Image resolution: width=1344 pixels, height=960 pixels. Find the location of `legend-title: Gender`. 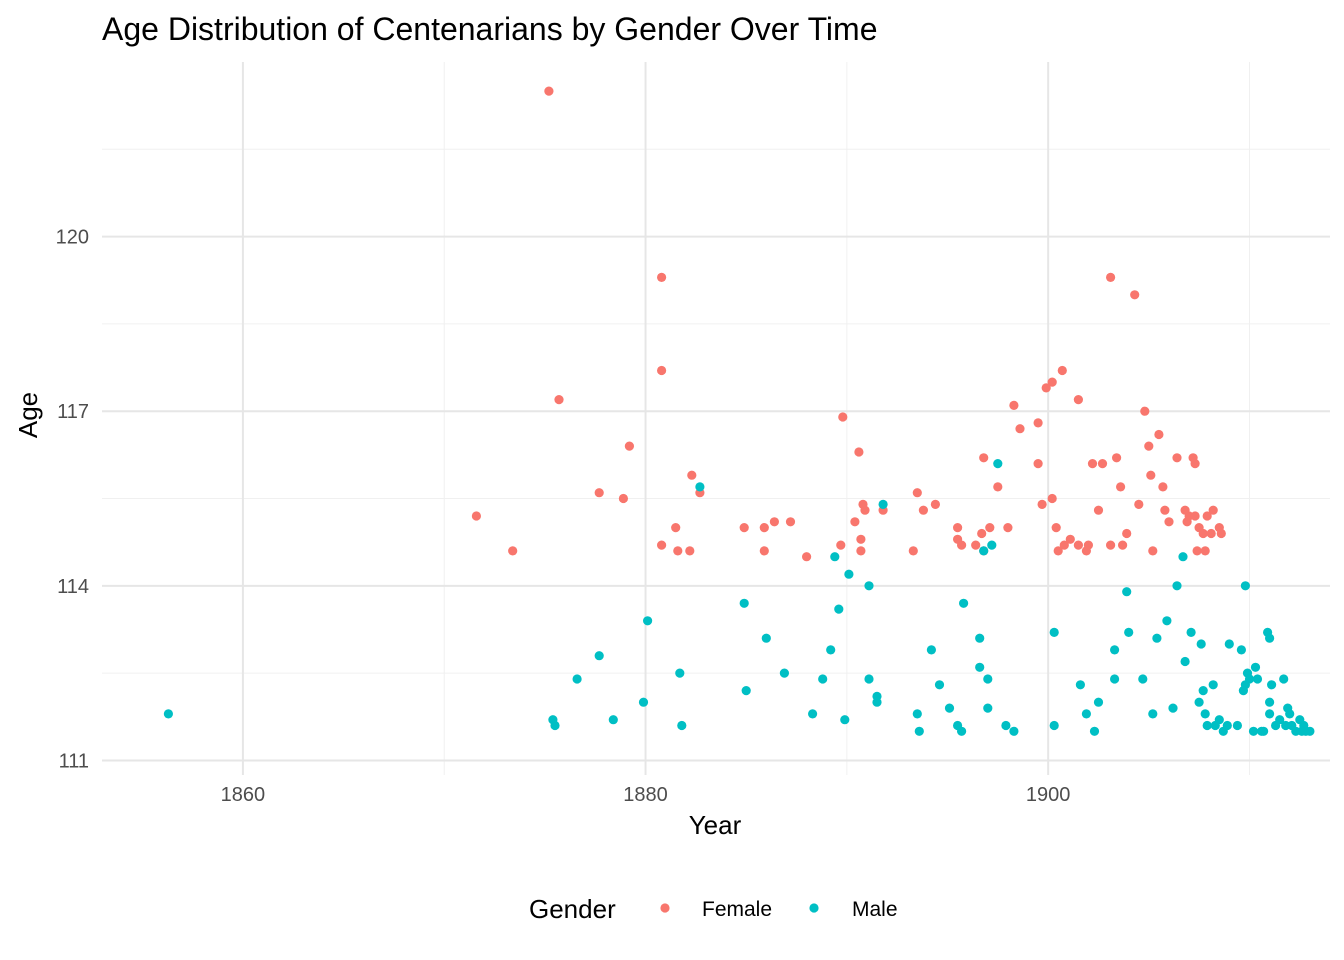

legend-title: Gender is located at coordinates (572, 909).